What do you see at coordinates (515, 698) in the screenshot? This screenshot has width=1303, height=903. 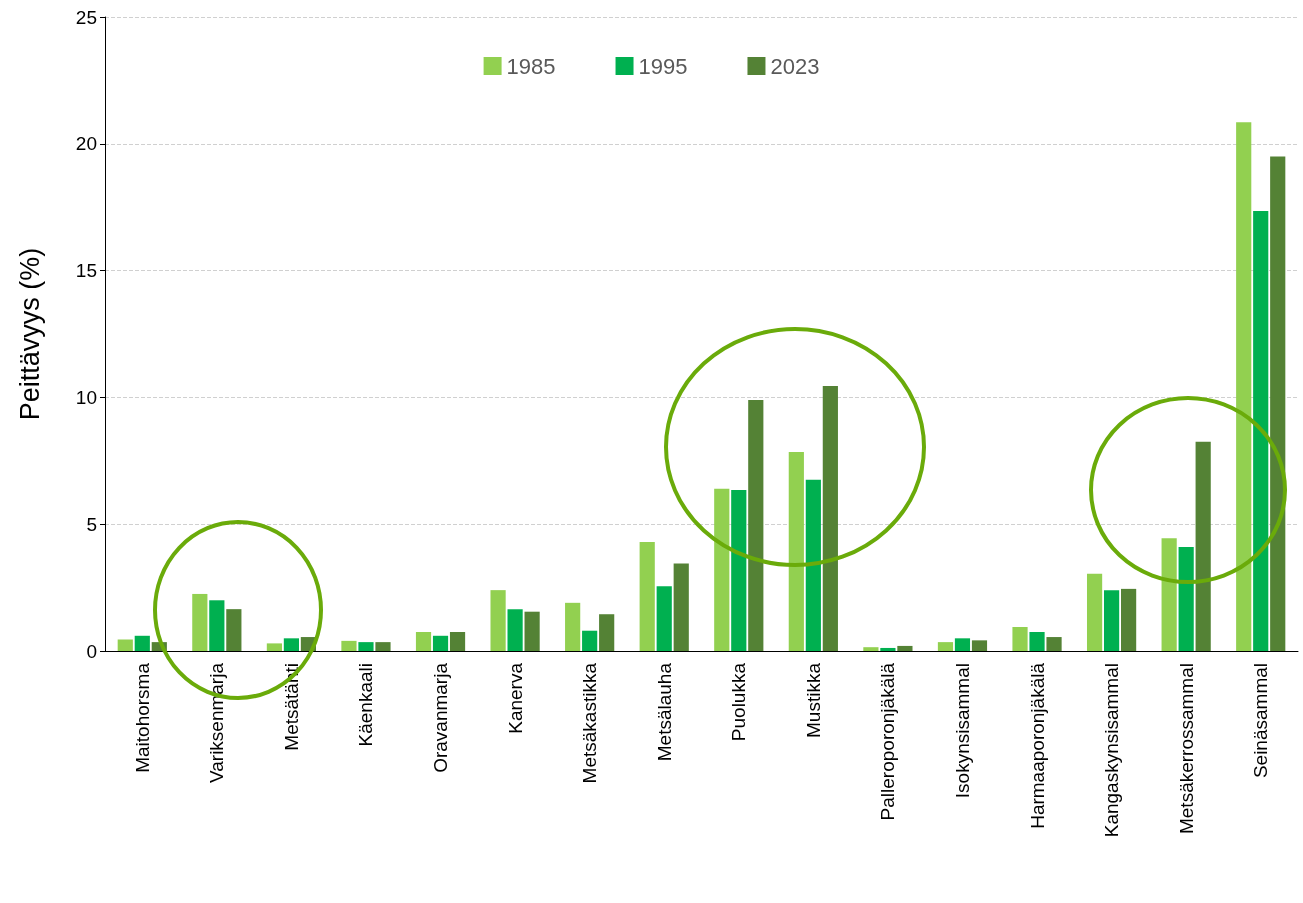 I see `x-tick-label: Kanerva` at bounding box center [515, 698].